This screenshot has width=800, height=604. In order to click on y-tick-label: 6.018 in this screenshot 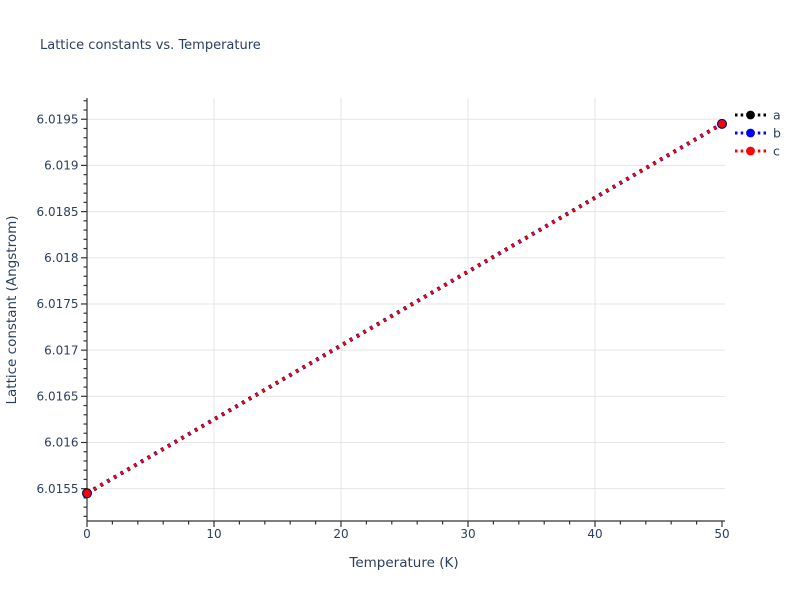, I will do `click(61, 258)`.